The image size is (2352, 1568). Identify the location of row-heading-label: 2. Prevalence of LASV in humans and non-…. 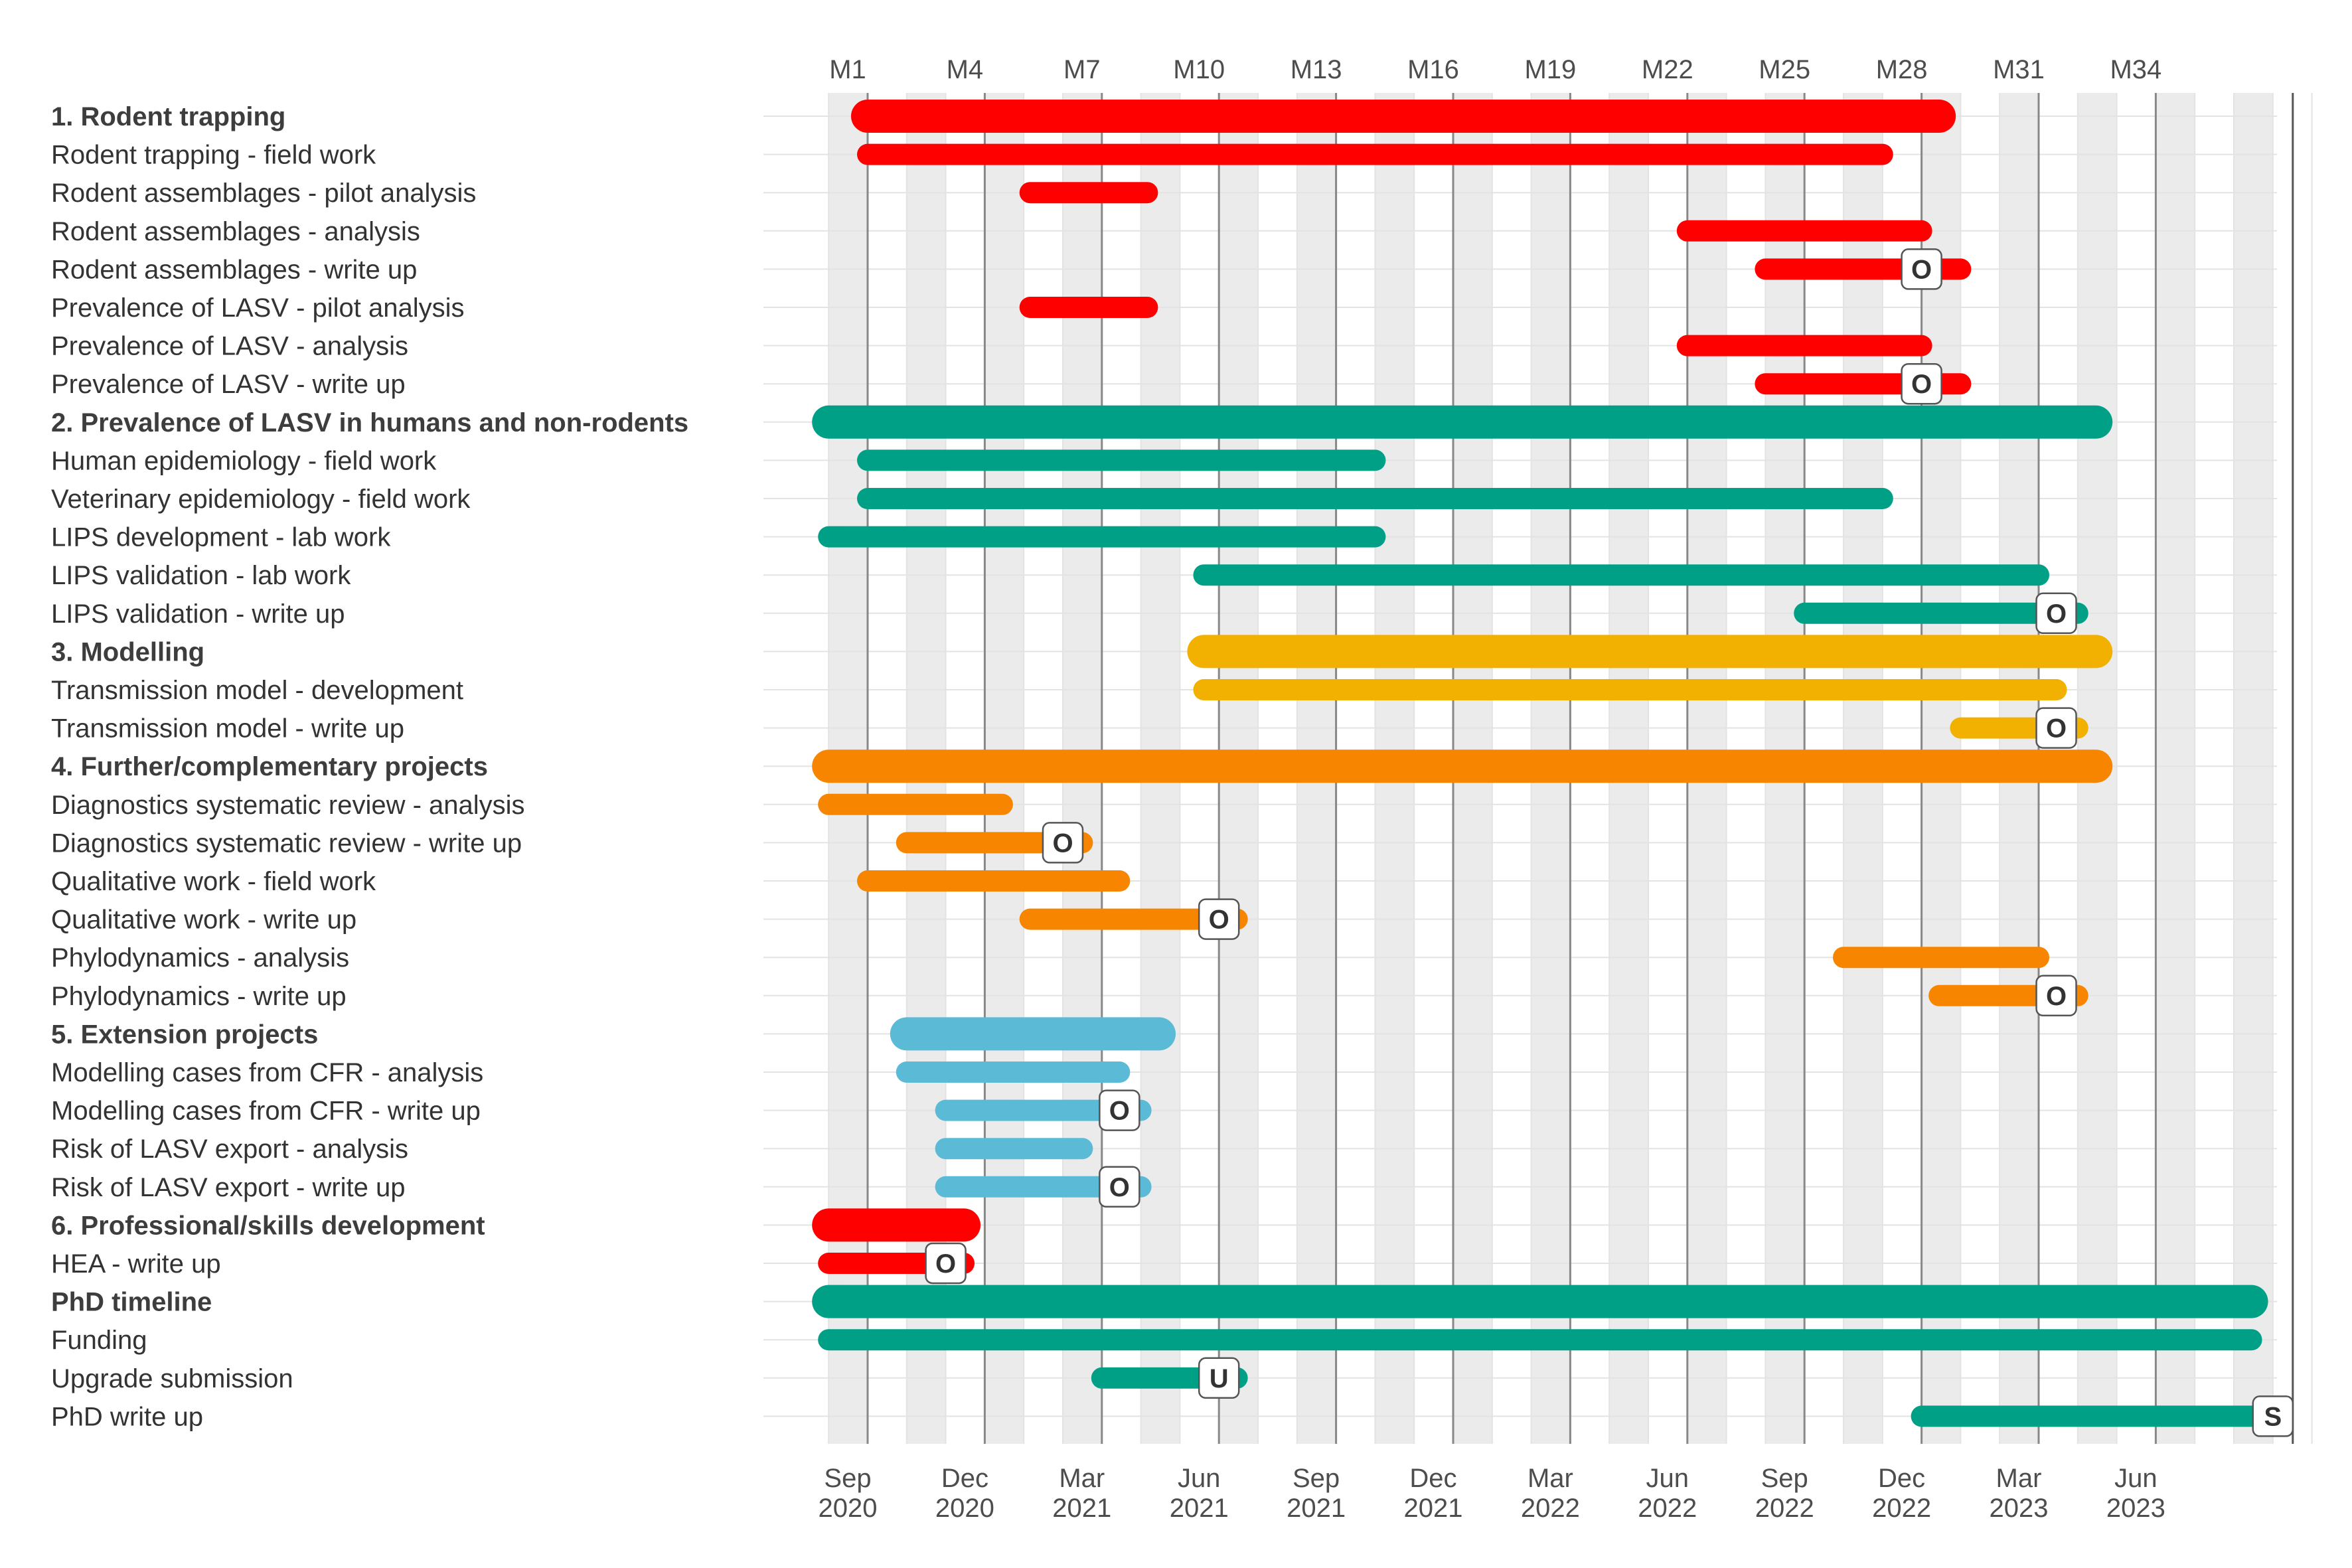
(370, 423).